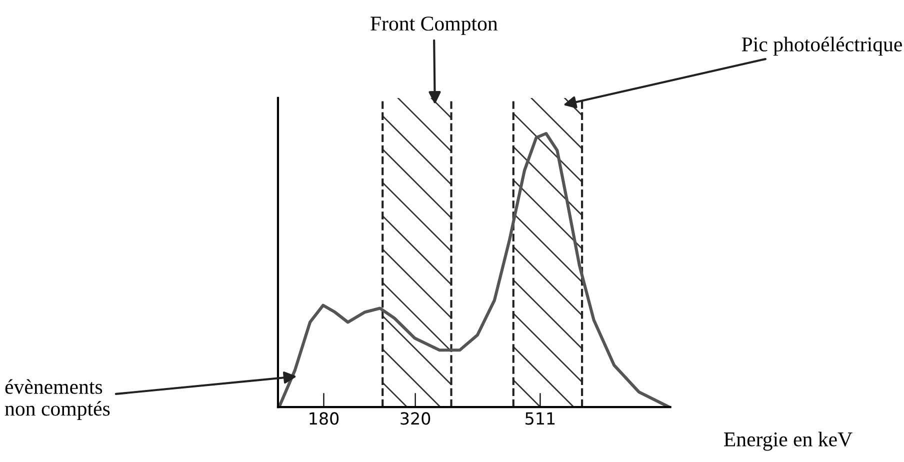  Describe the element at coordinates (415, 418) in the screenshot. I see `x-tick-label: 320` at that location.